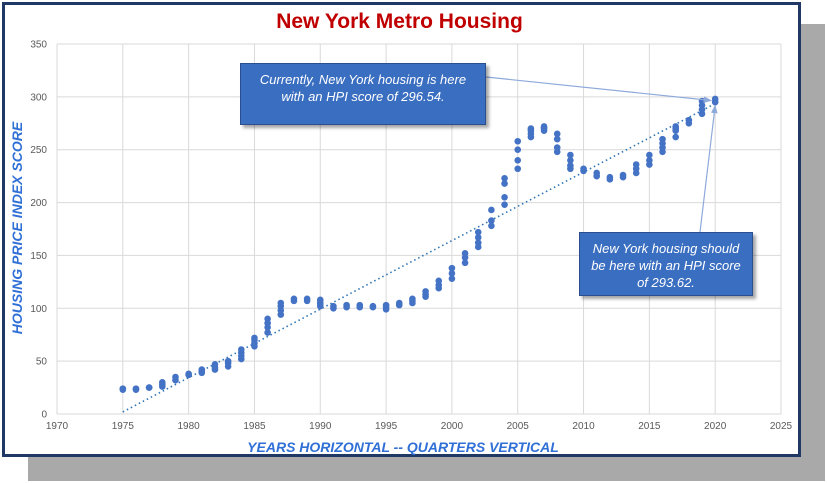 This screenshot has height=483, width=827. What do you see at coordinates (38, 203) in the screenshot?
I see `y-tick-label: 200` at bounding box center [38, 203].